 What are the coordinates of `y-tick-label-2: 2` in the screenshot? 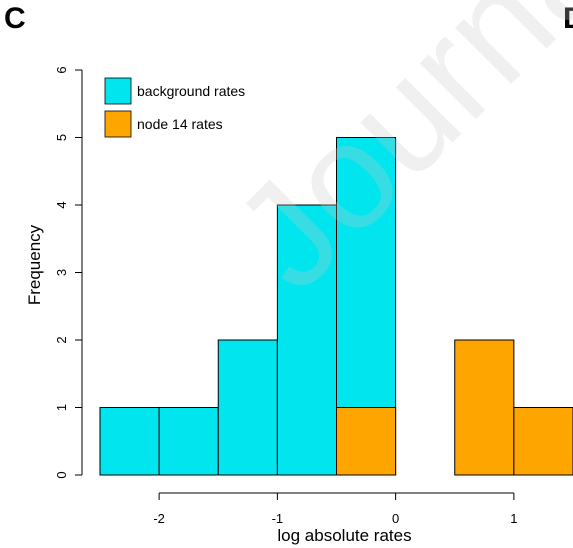 It's located at (61, 339).